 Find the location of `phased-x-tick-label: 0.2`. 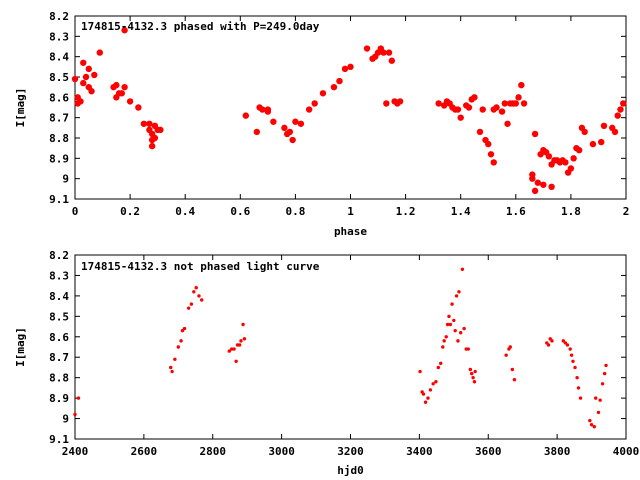

phased-x-tick-label: 0.2 is located at coordinates (130, 211).